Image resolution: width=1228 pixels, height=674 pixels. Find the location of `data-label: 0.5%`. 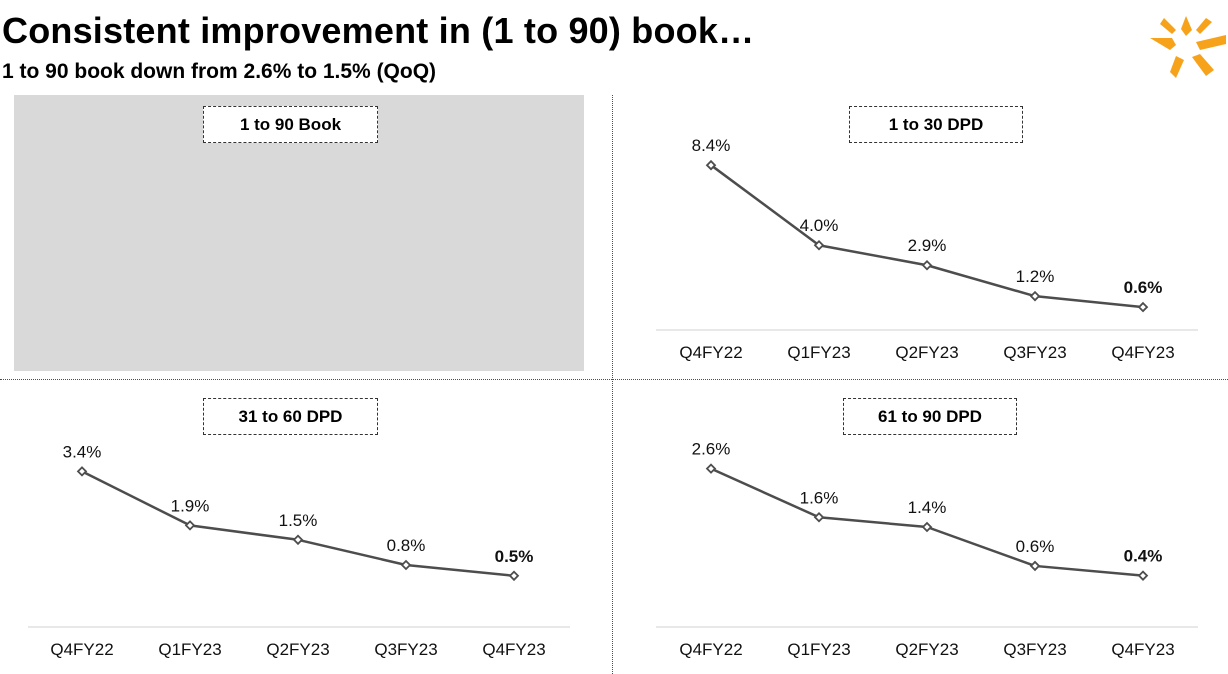

data-label: 0.5% is located at coordinates (514, 556).